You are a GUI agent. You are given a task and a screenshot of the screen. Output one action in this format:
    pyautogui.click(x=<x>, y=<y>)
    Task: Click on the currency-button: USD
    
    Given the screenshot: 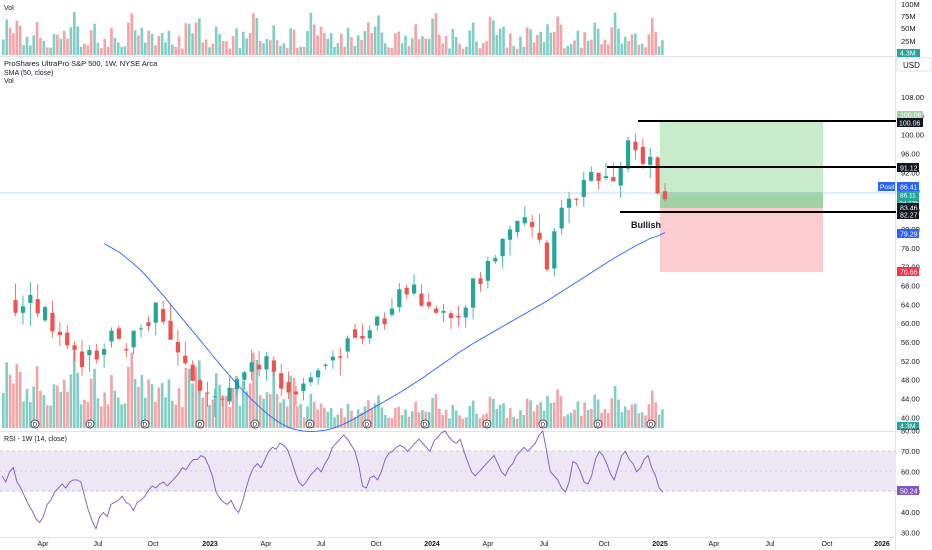 What is the action you would take?
    pyautogui.click(x=914, y=64)
    